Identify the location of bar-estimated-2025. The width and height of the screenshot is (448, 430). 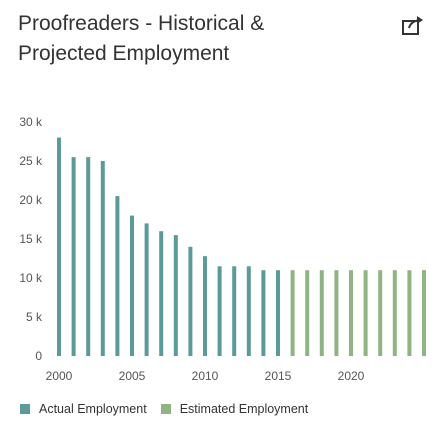
(424, 313).